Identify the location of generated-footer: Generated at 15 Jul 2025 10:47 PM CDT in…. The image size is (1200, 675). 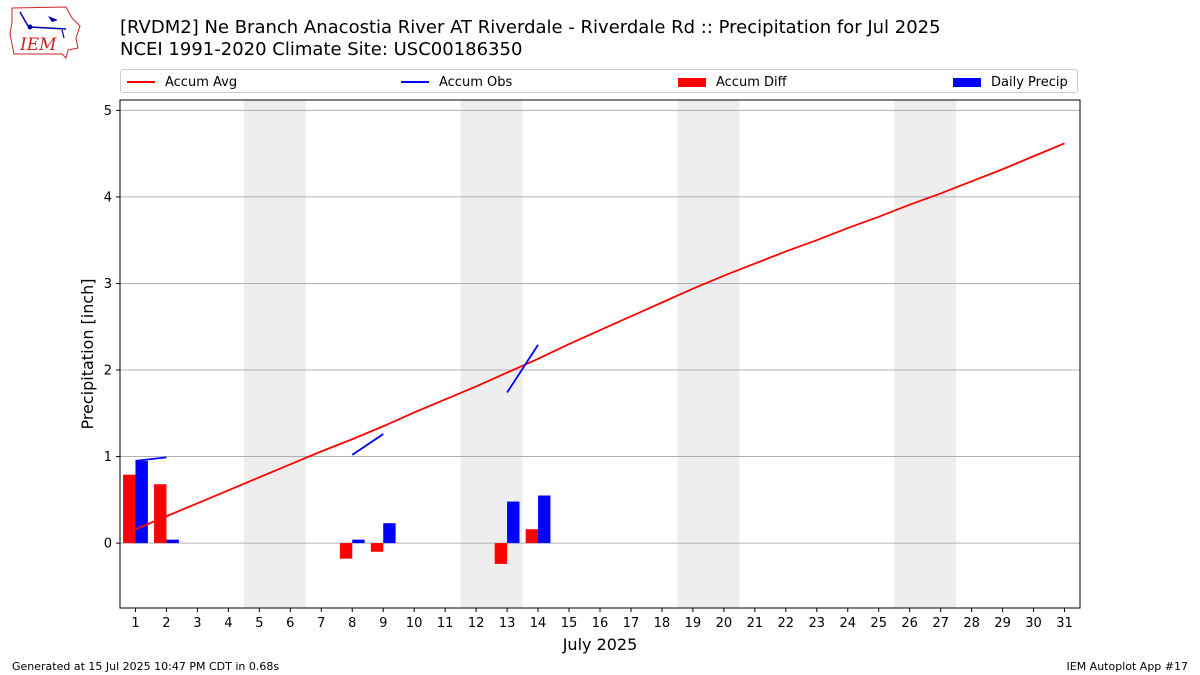
(146, 666).